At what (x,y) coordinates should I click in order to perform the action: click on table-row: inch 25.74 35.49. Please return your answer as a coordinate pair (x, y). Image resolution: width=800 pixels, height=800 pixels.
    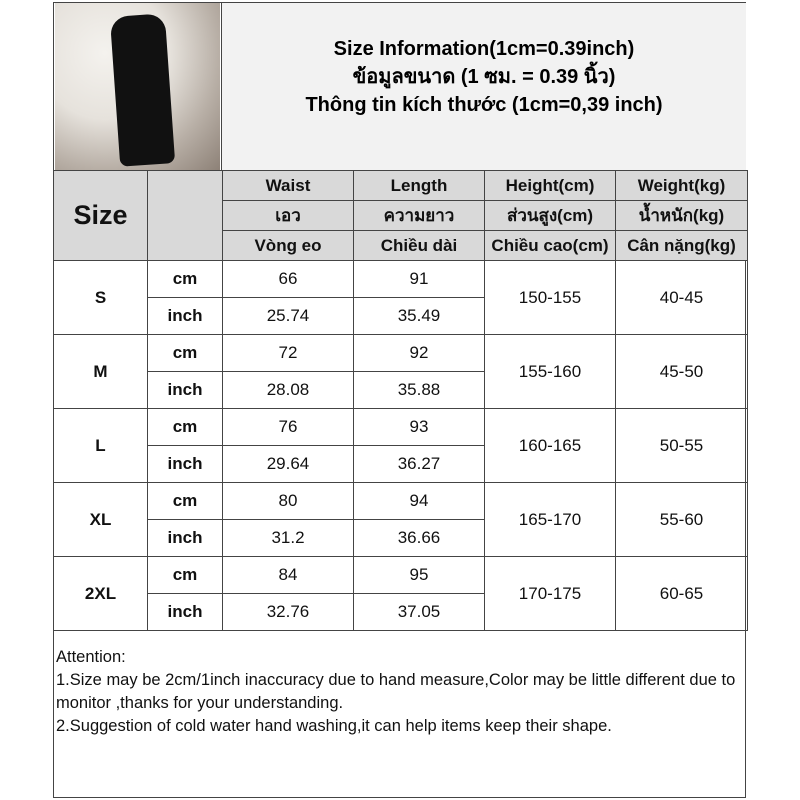
    Looking at the image, I should click on (401, 316).